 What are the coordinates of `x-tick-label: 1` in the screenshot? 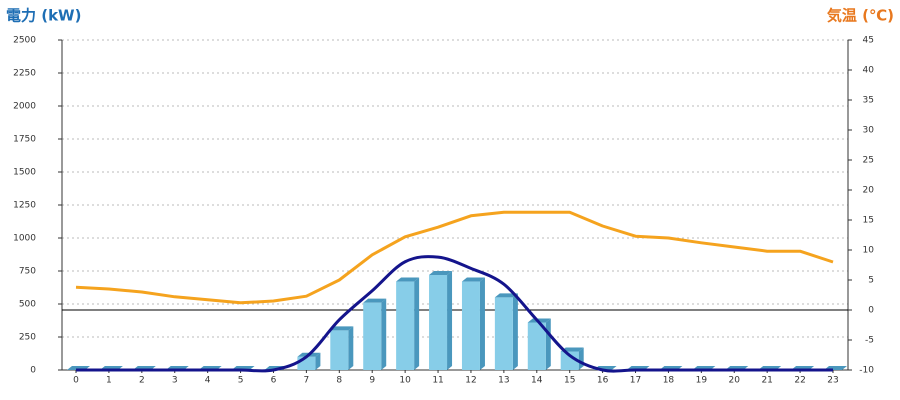 It's located at (109, 381).